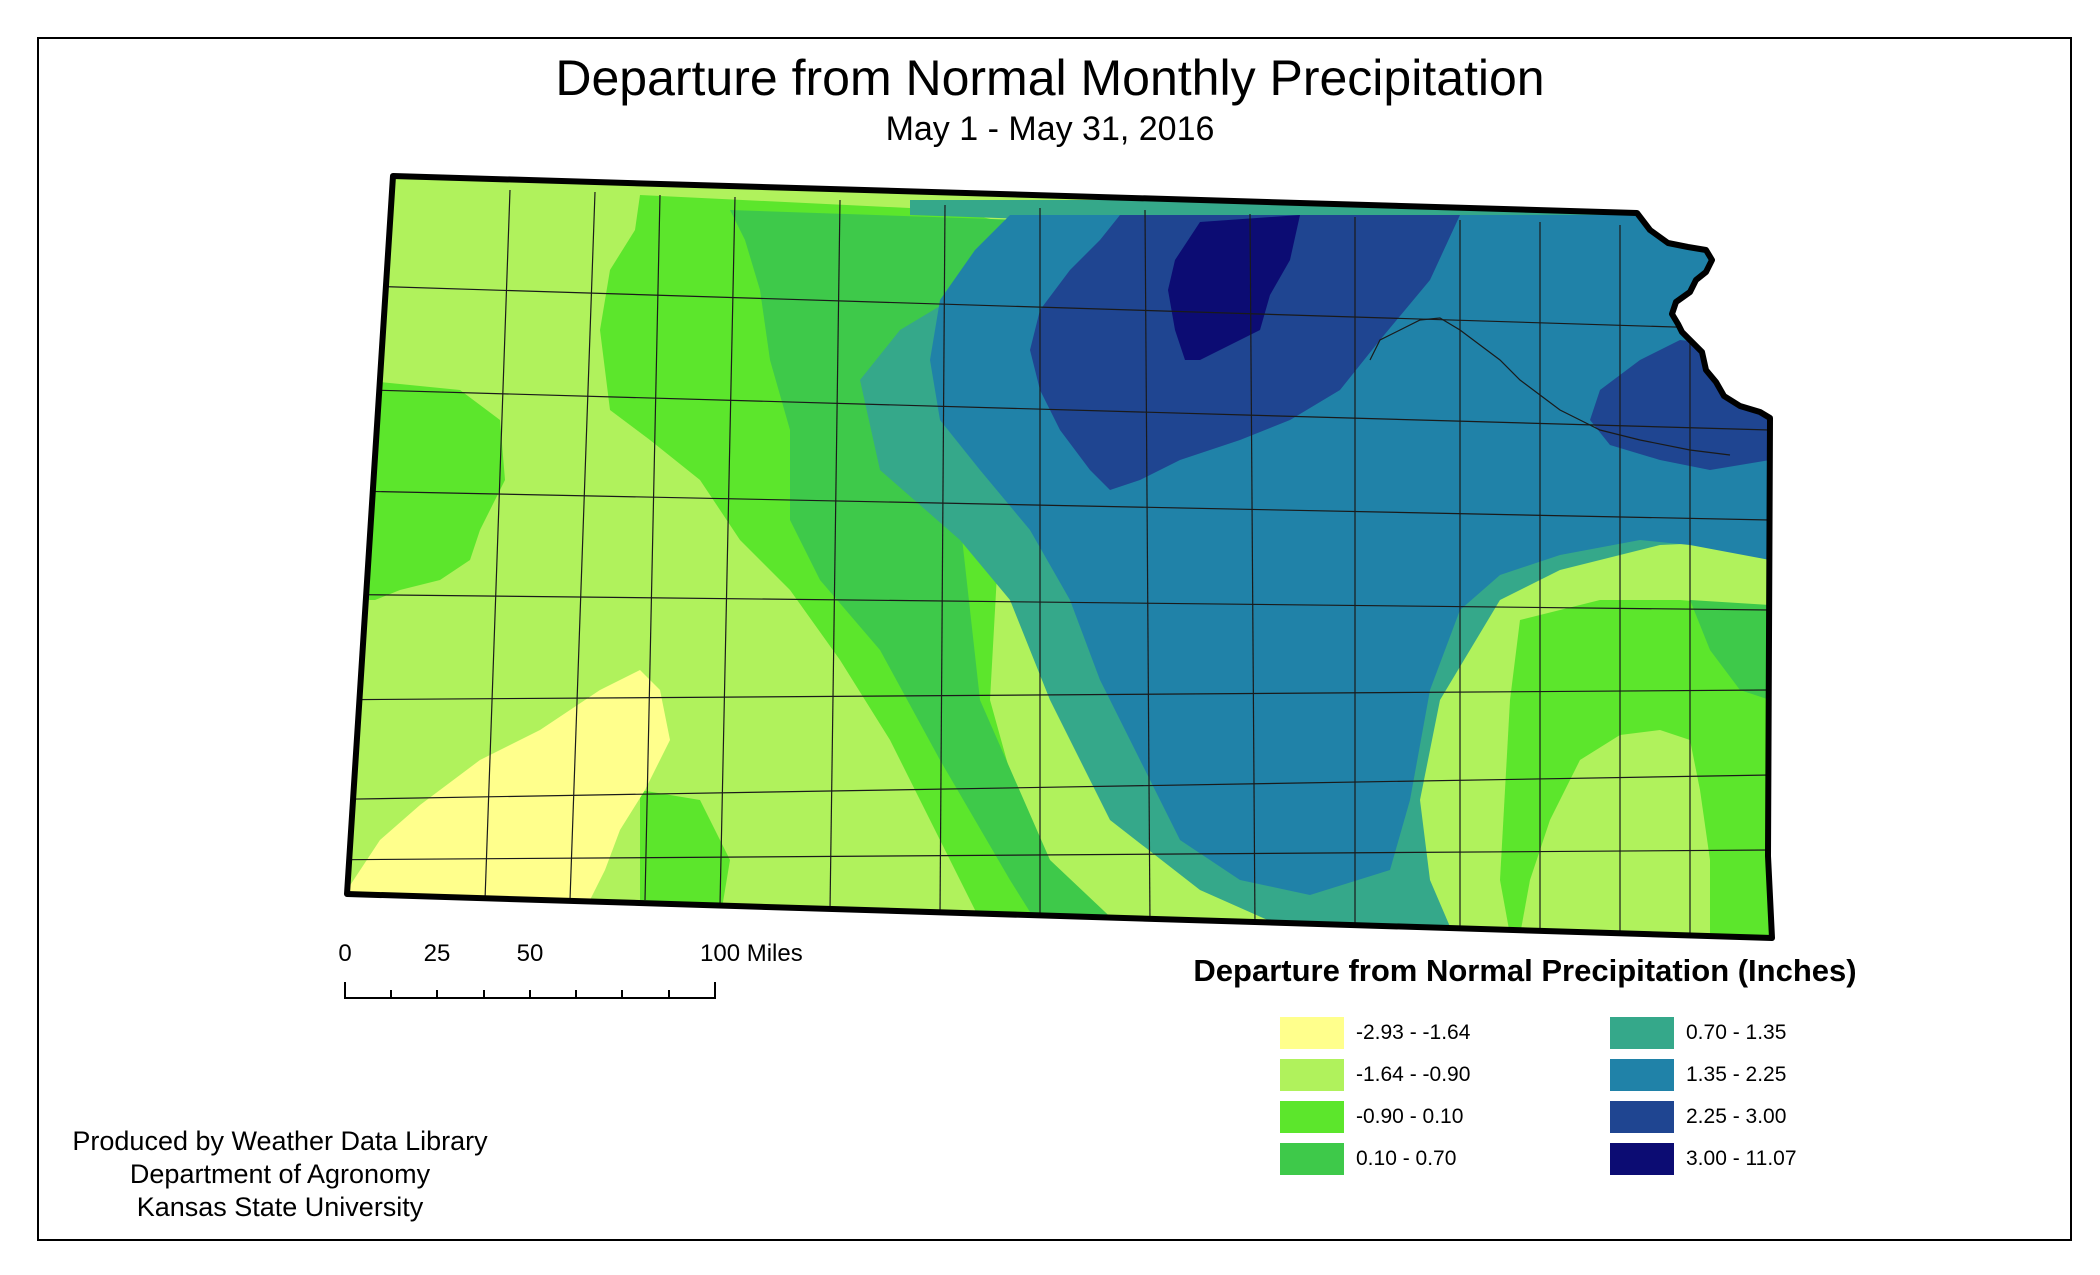 Image resolution: width=2100 pixels, height=1275 pixels. Describe the element at coordinates (280, 1141) in the screenshot. I see `credit-line-producer: Produced by Weather Data Library` at that location.